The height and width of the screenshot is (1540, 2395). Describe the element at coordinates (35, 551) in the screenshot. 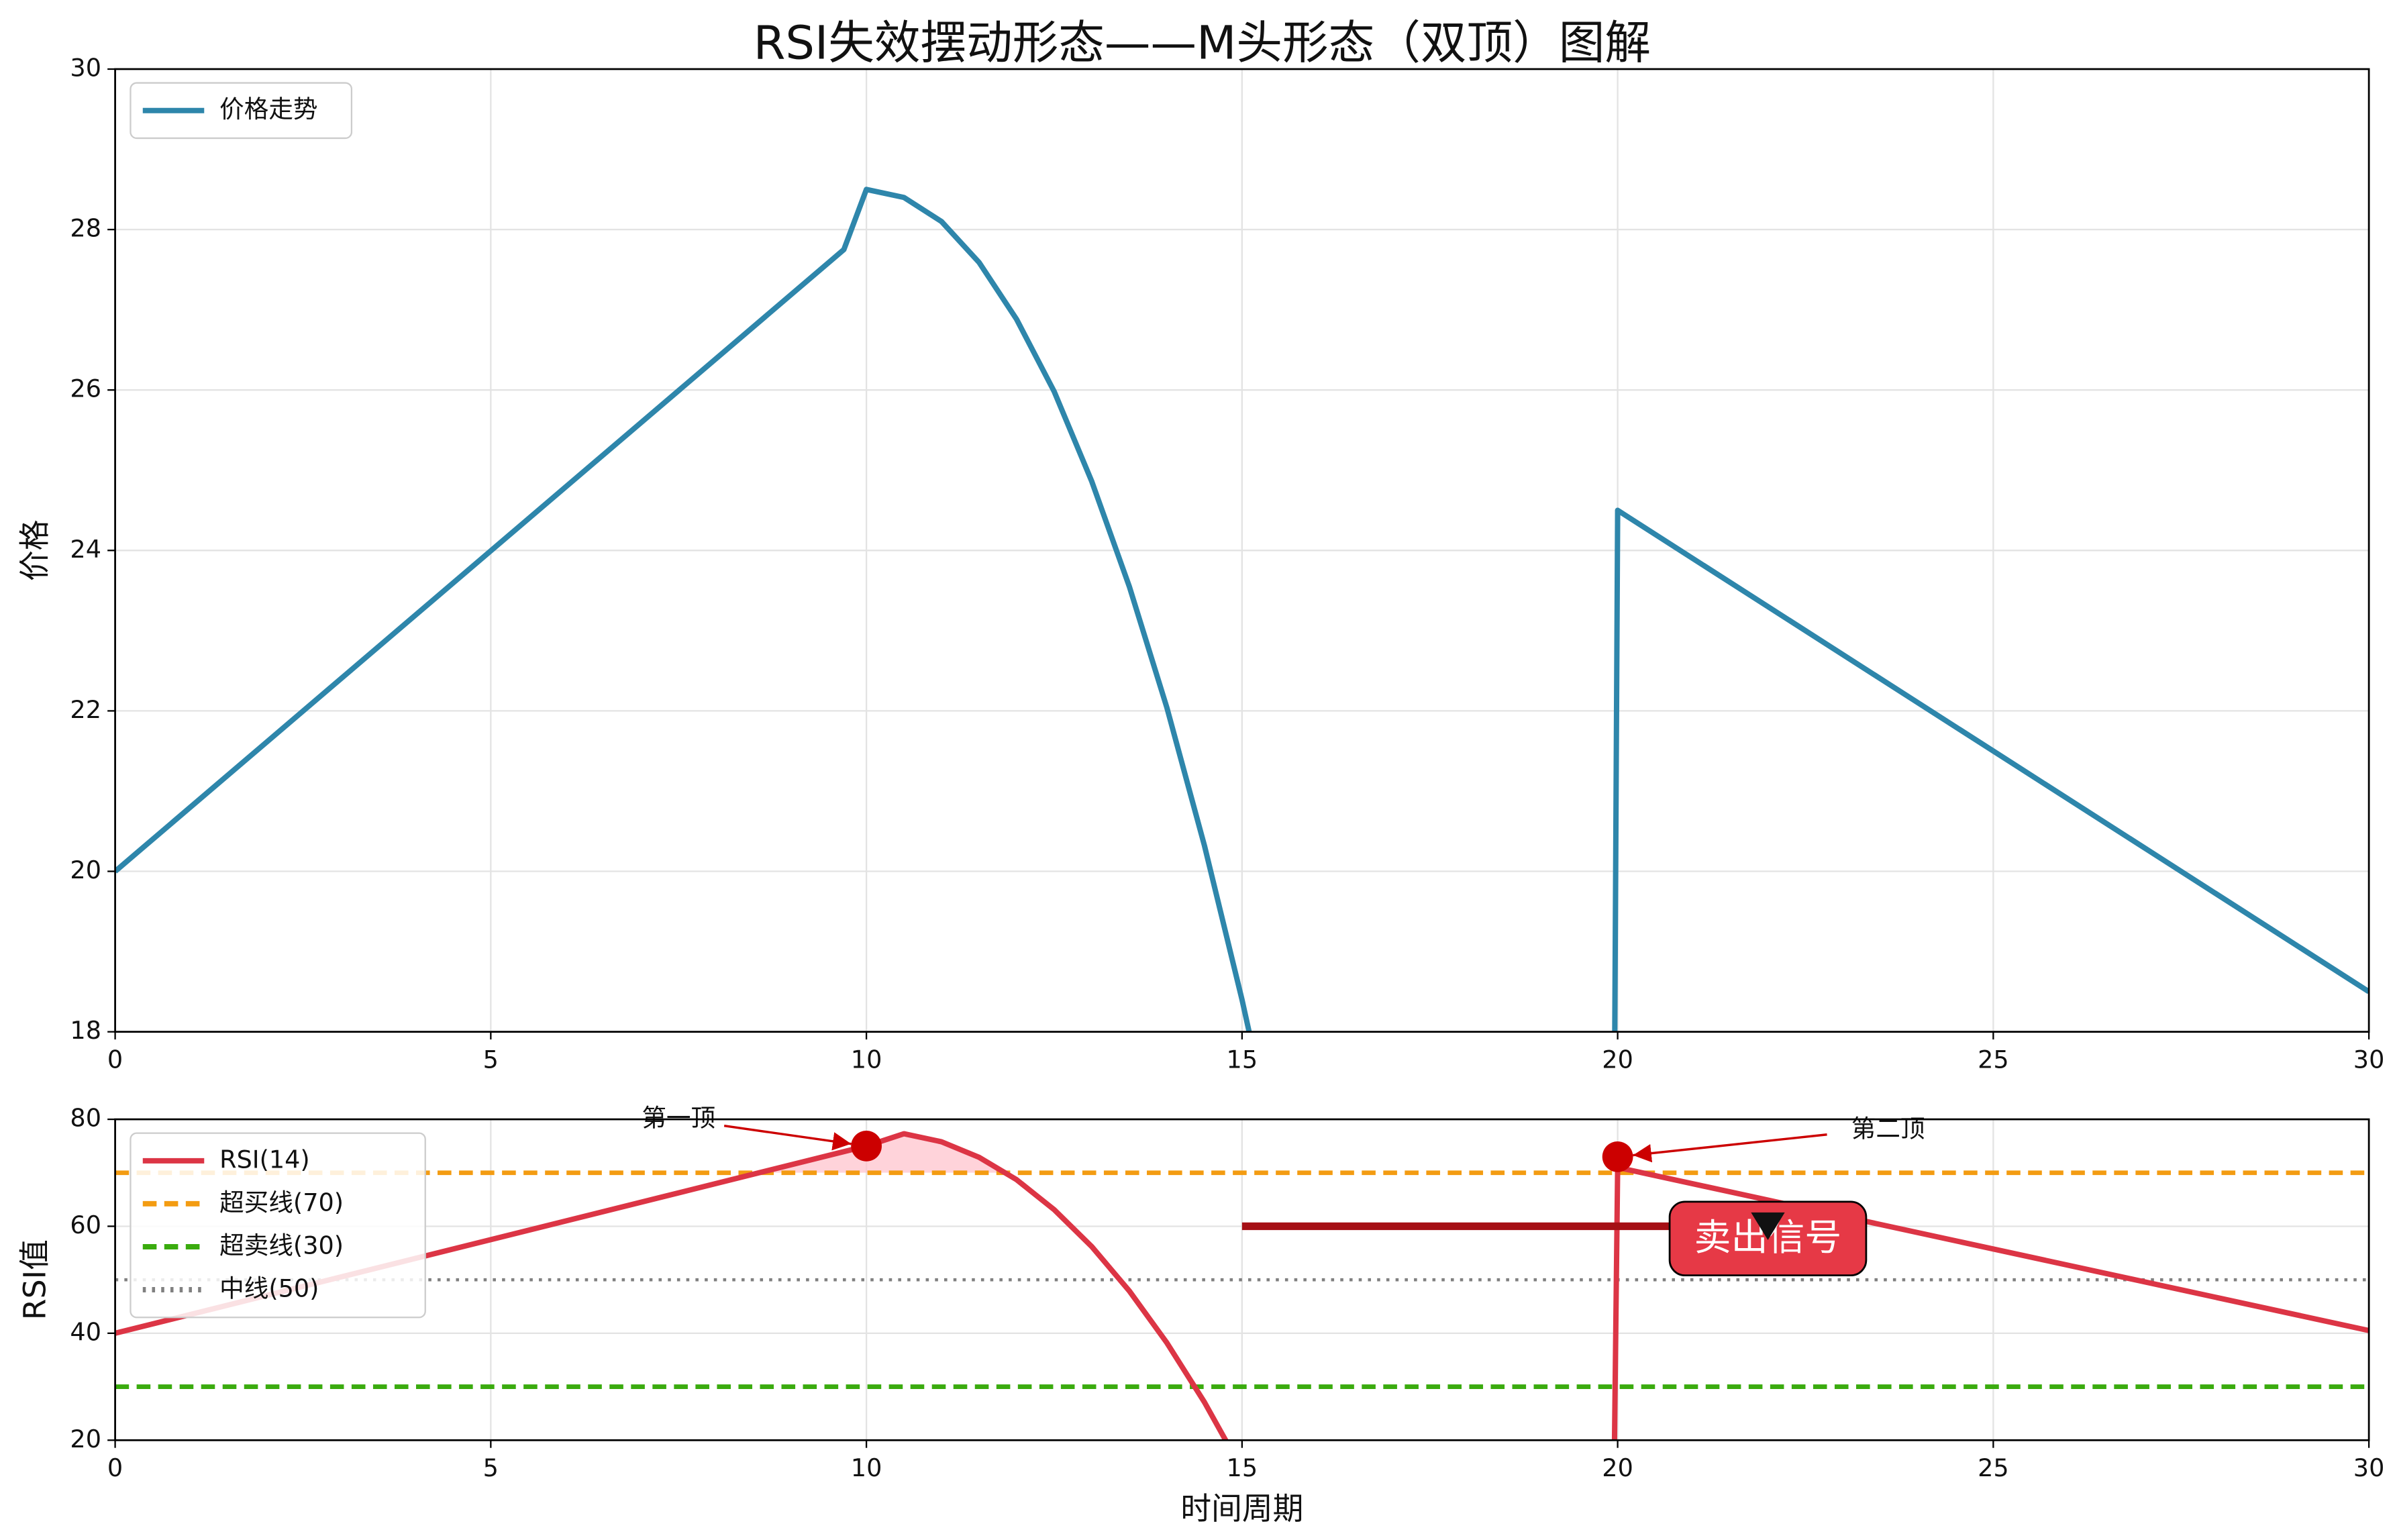

I see `y-axis-label: 价格` at that location.